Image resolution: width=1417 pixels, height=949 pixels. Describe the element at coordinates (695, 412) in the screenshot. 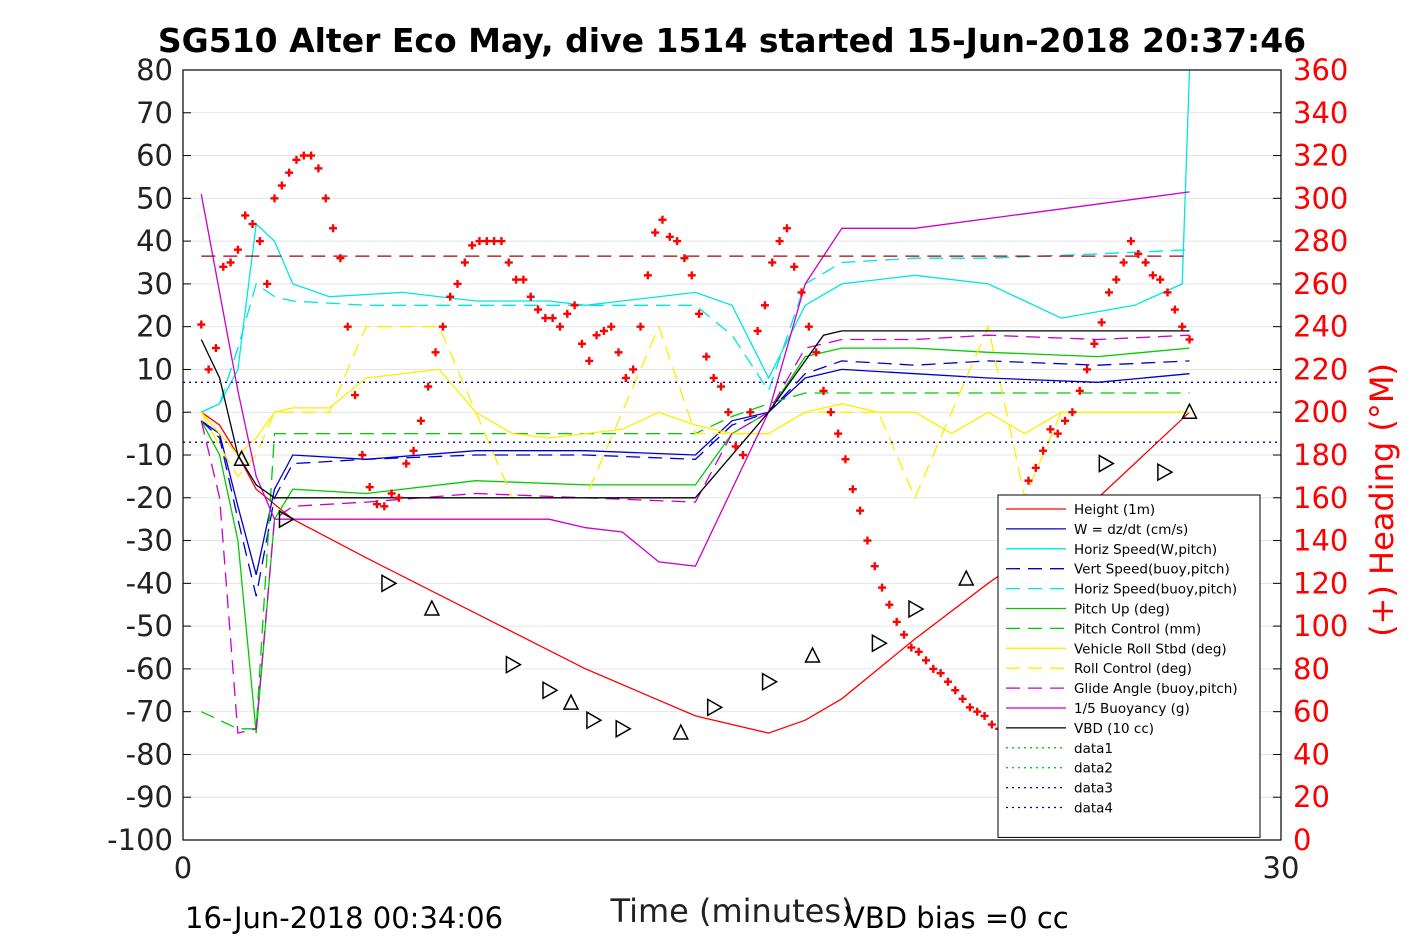

I see `series-line-vehicle-roll-stbd-deg-` at that location.